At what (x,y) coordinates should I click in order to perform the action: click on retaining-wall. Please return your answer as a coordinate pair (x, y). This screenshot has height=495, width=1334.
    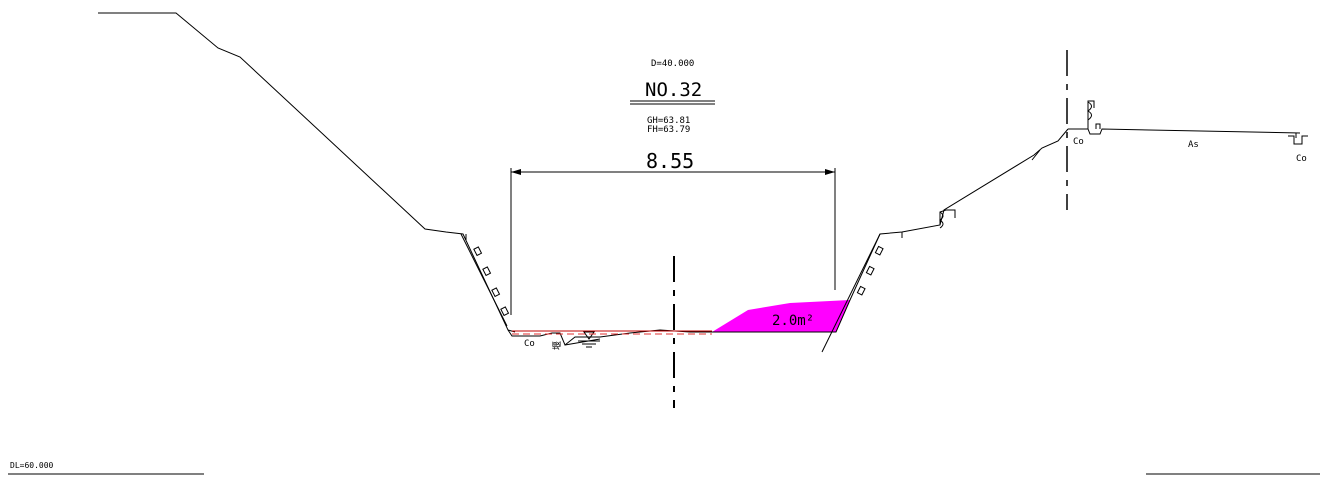
    Looking at the image, I should click on (990, 189).